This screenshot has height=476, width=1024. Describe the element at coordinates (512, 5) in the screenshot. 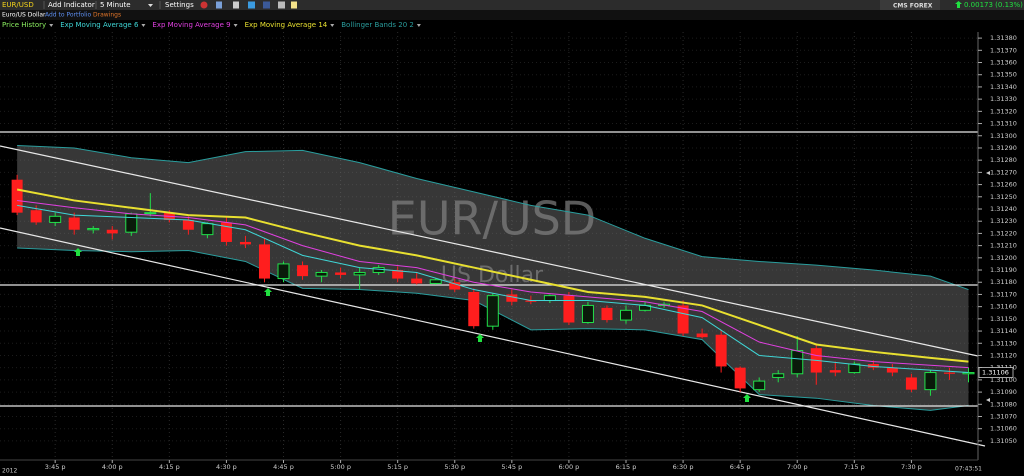

I see `toolbar` at that location.